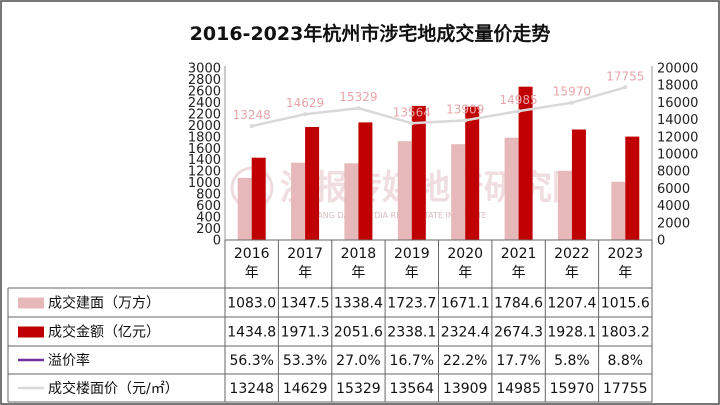  I want to click on left-tick-0: 0, so click(217, 241).